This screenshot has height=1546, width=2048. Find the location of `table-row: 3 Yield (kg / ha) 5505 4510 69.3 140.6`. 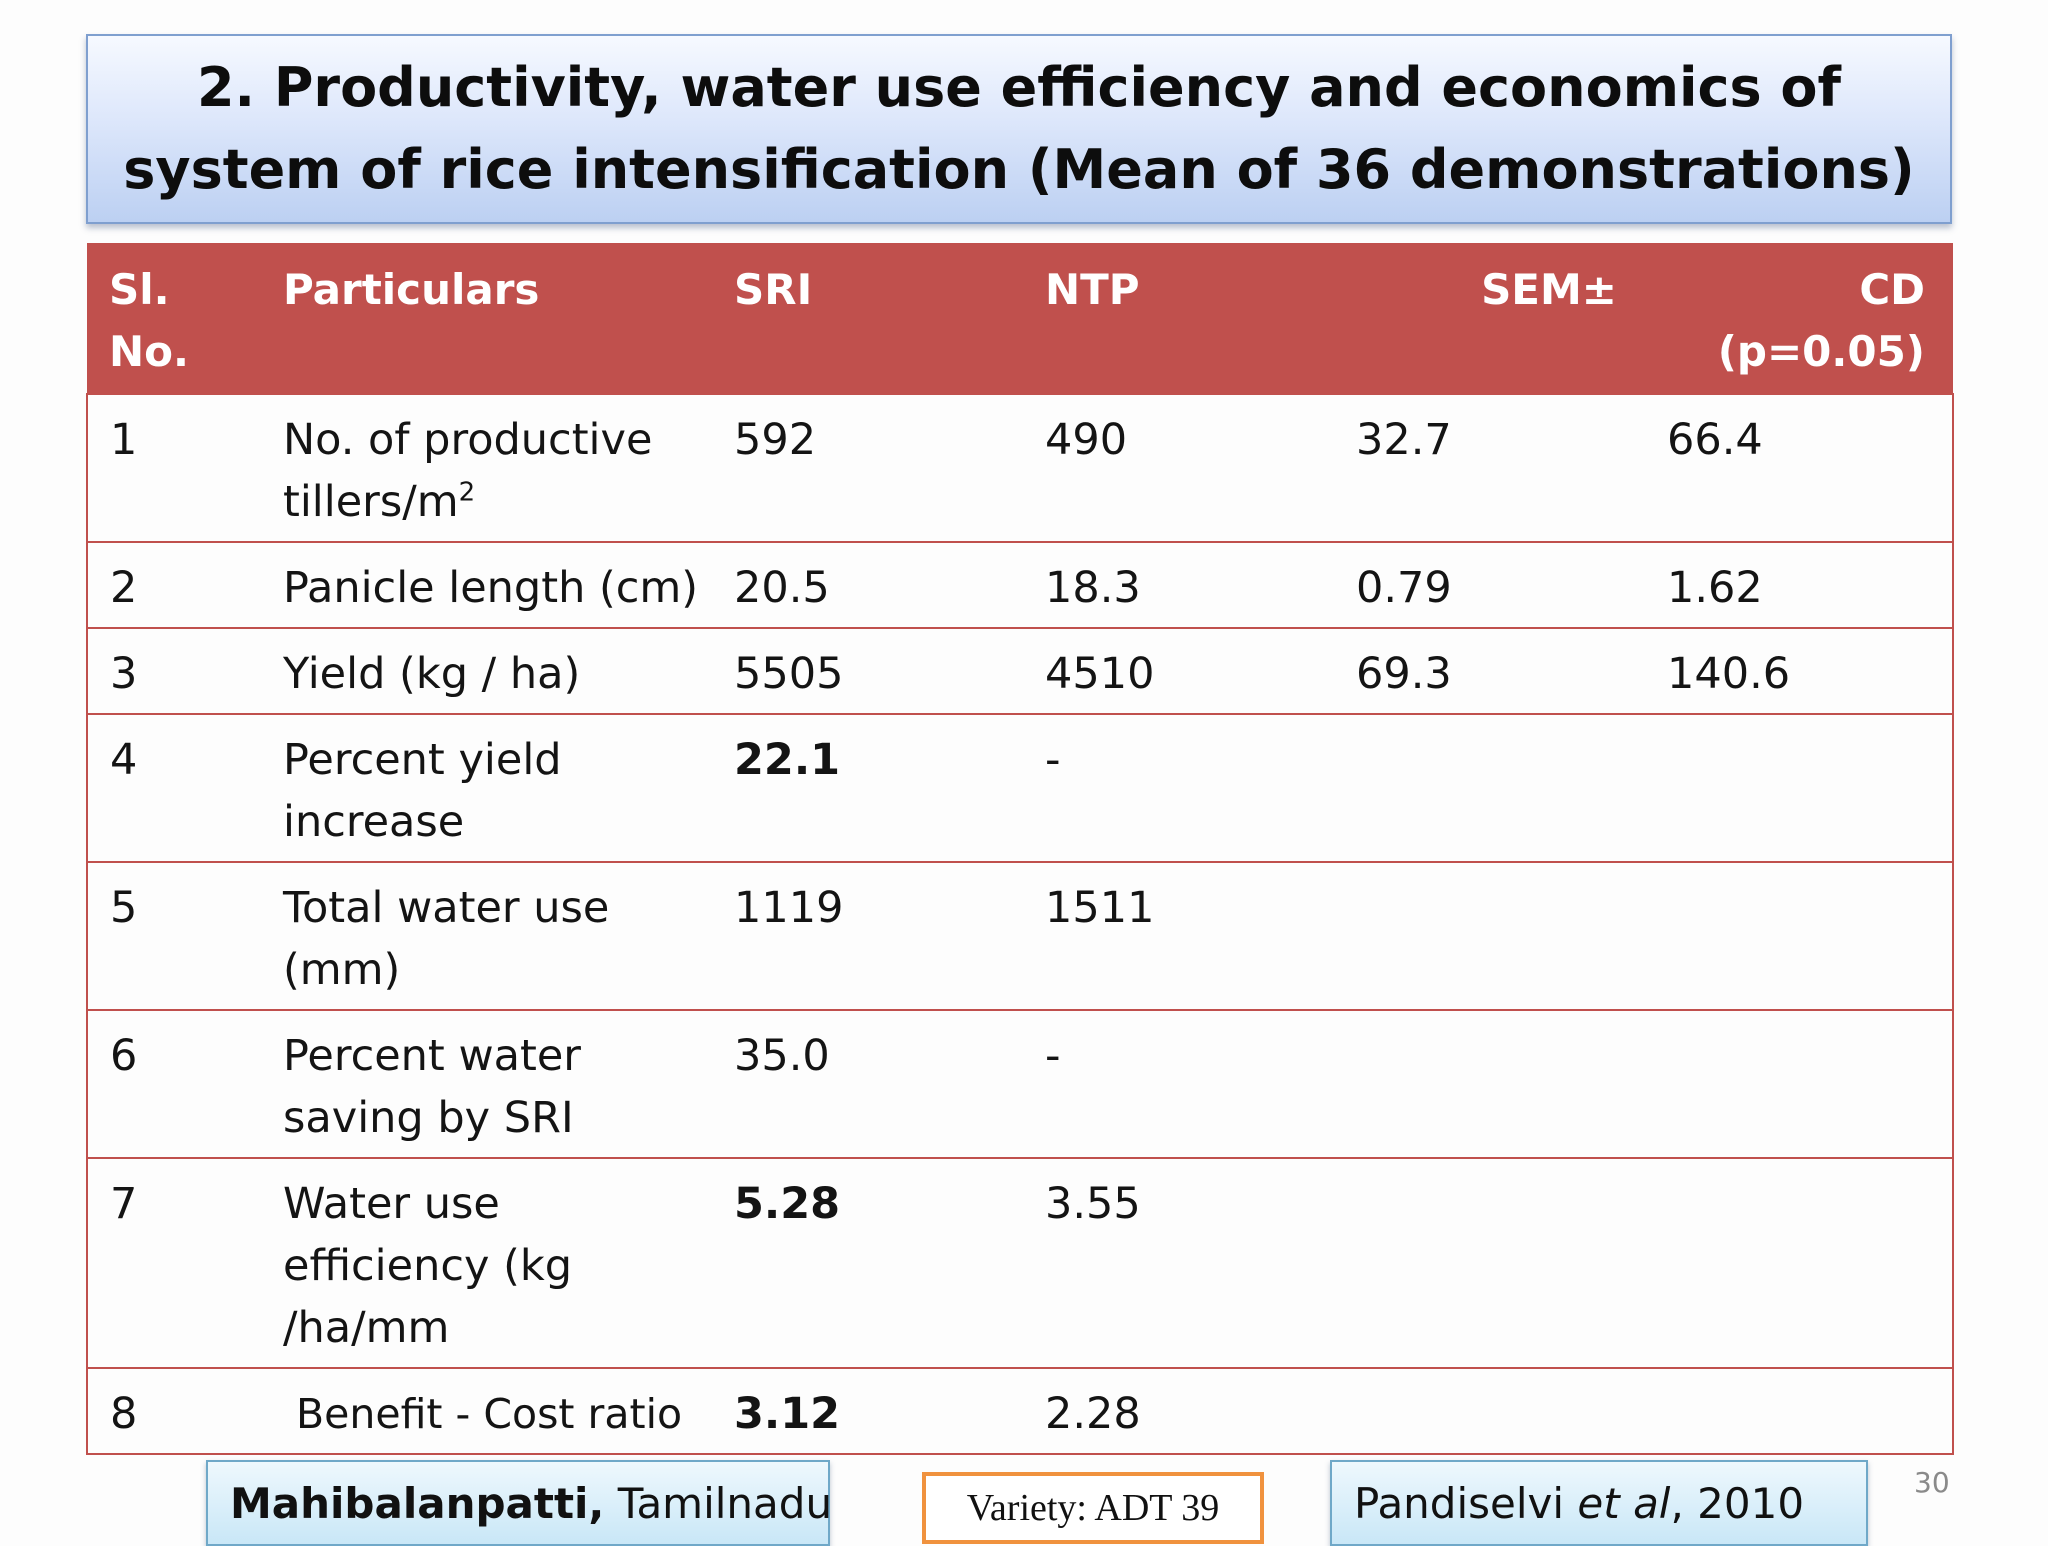

table-row: 3 Yield (kg / ha) 5505 4510 69.3 140.6 is located at coordinates (1020, 670).